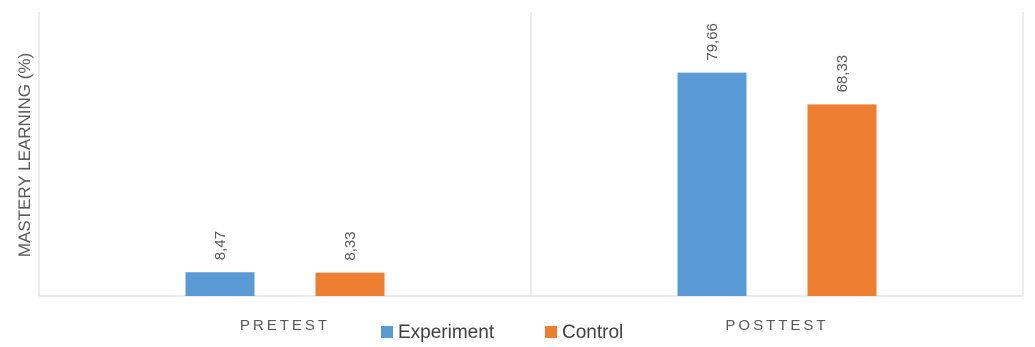 The height and width of the screenshot is (347, 1035). I want to click on legend-label: Experiment, so click(446, 332).